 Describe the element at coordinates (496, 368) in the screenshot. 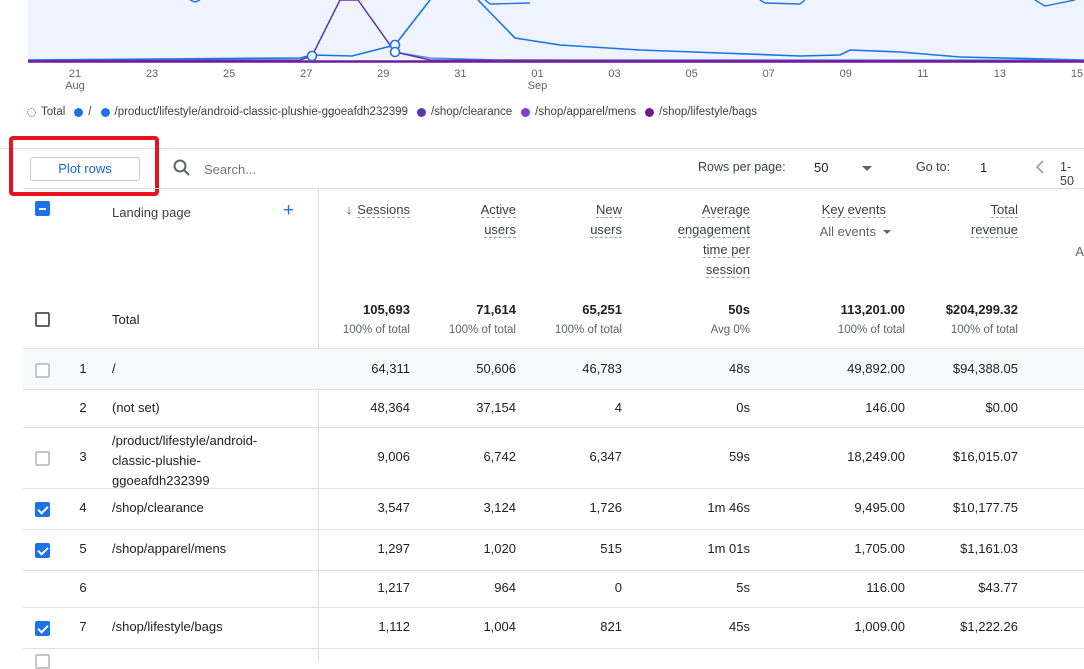

I see `active-users-cell: 50,606` at that location.